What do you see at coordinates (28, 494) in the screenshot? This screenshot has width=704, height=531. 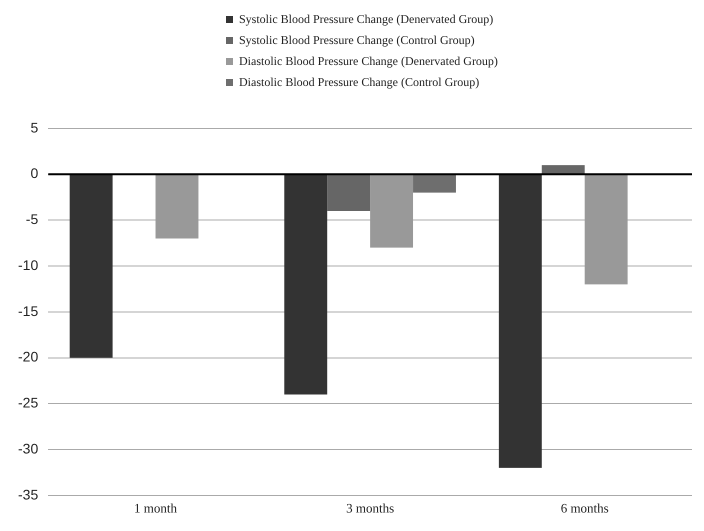 I see `y-tick-label: -35` at bounding box center [28, 494].